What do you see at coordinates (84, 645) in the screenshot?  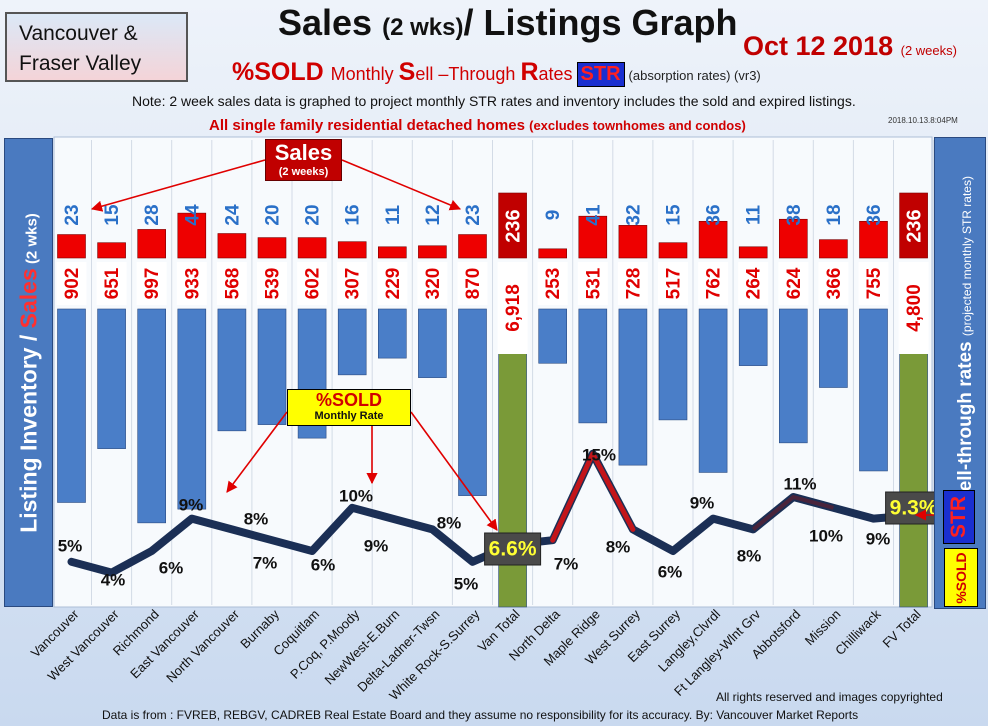 I see `category-label: West Vancouver` at bounding box center [84, 645].